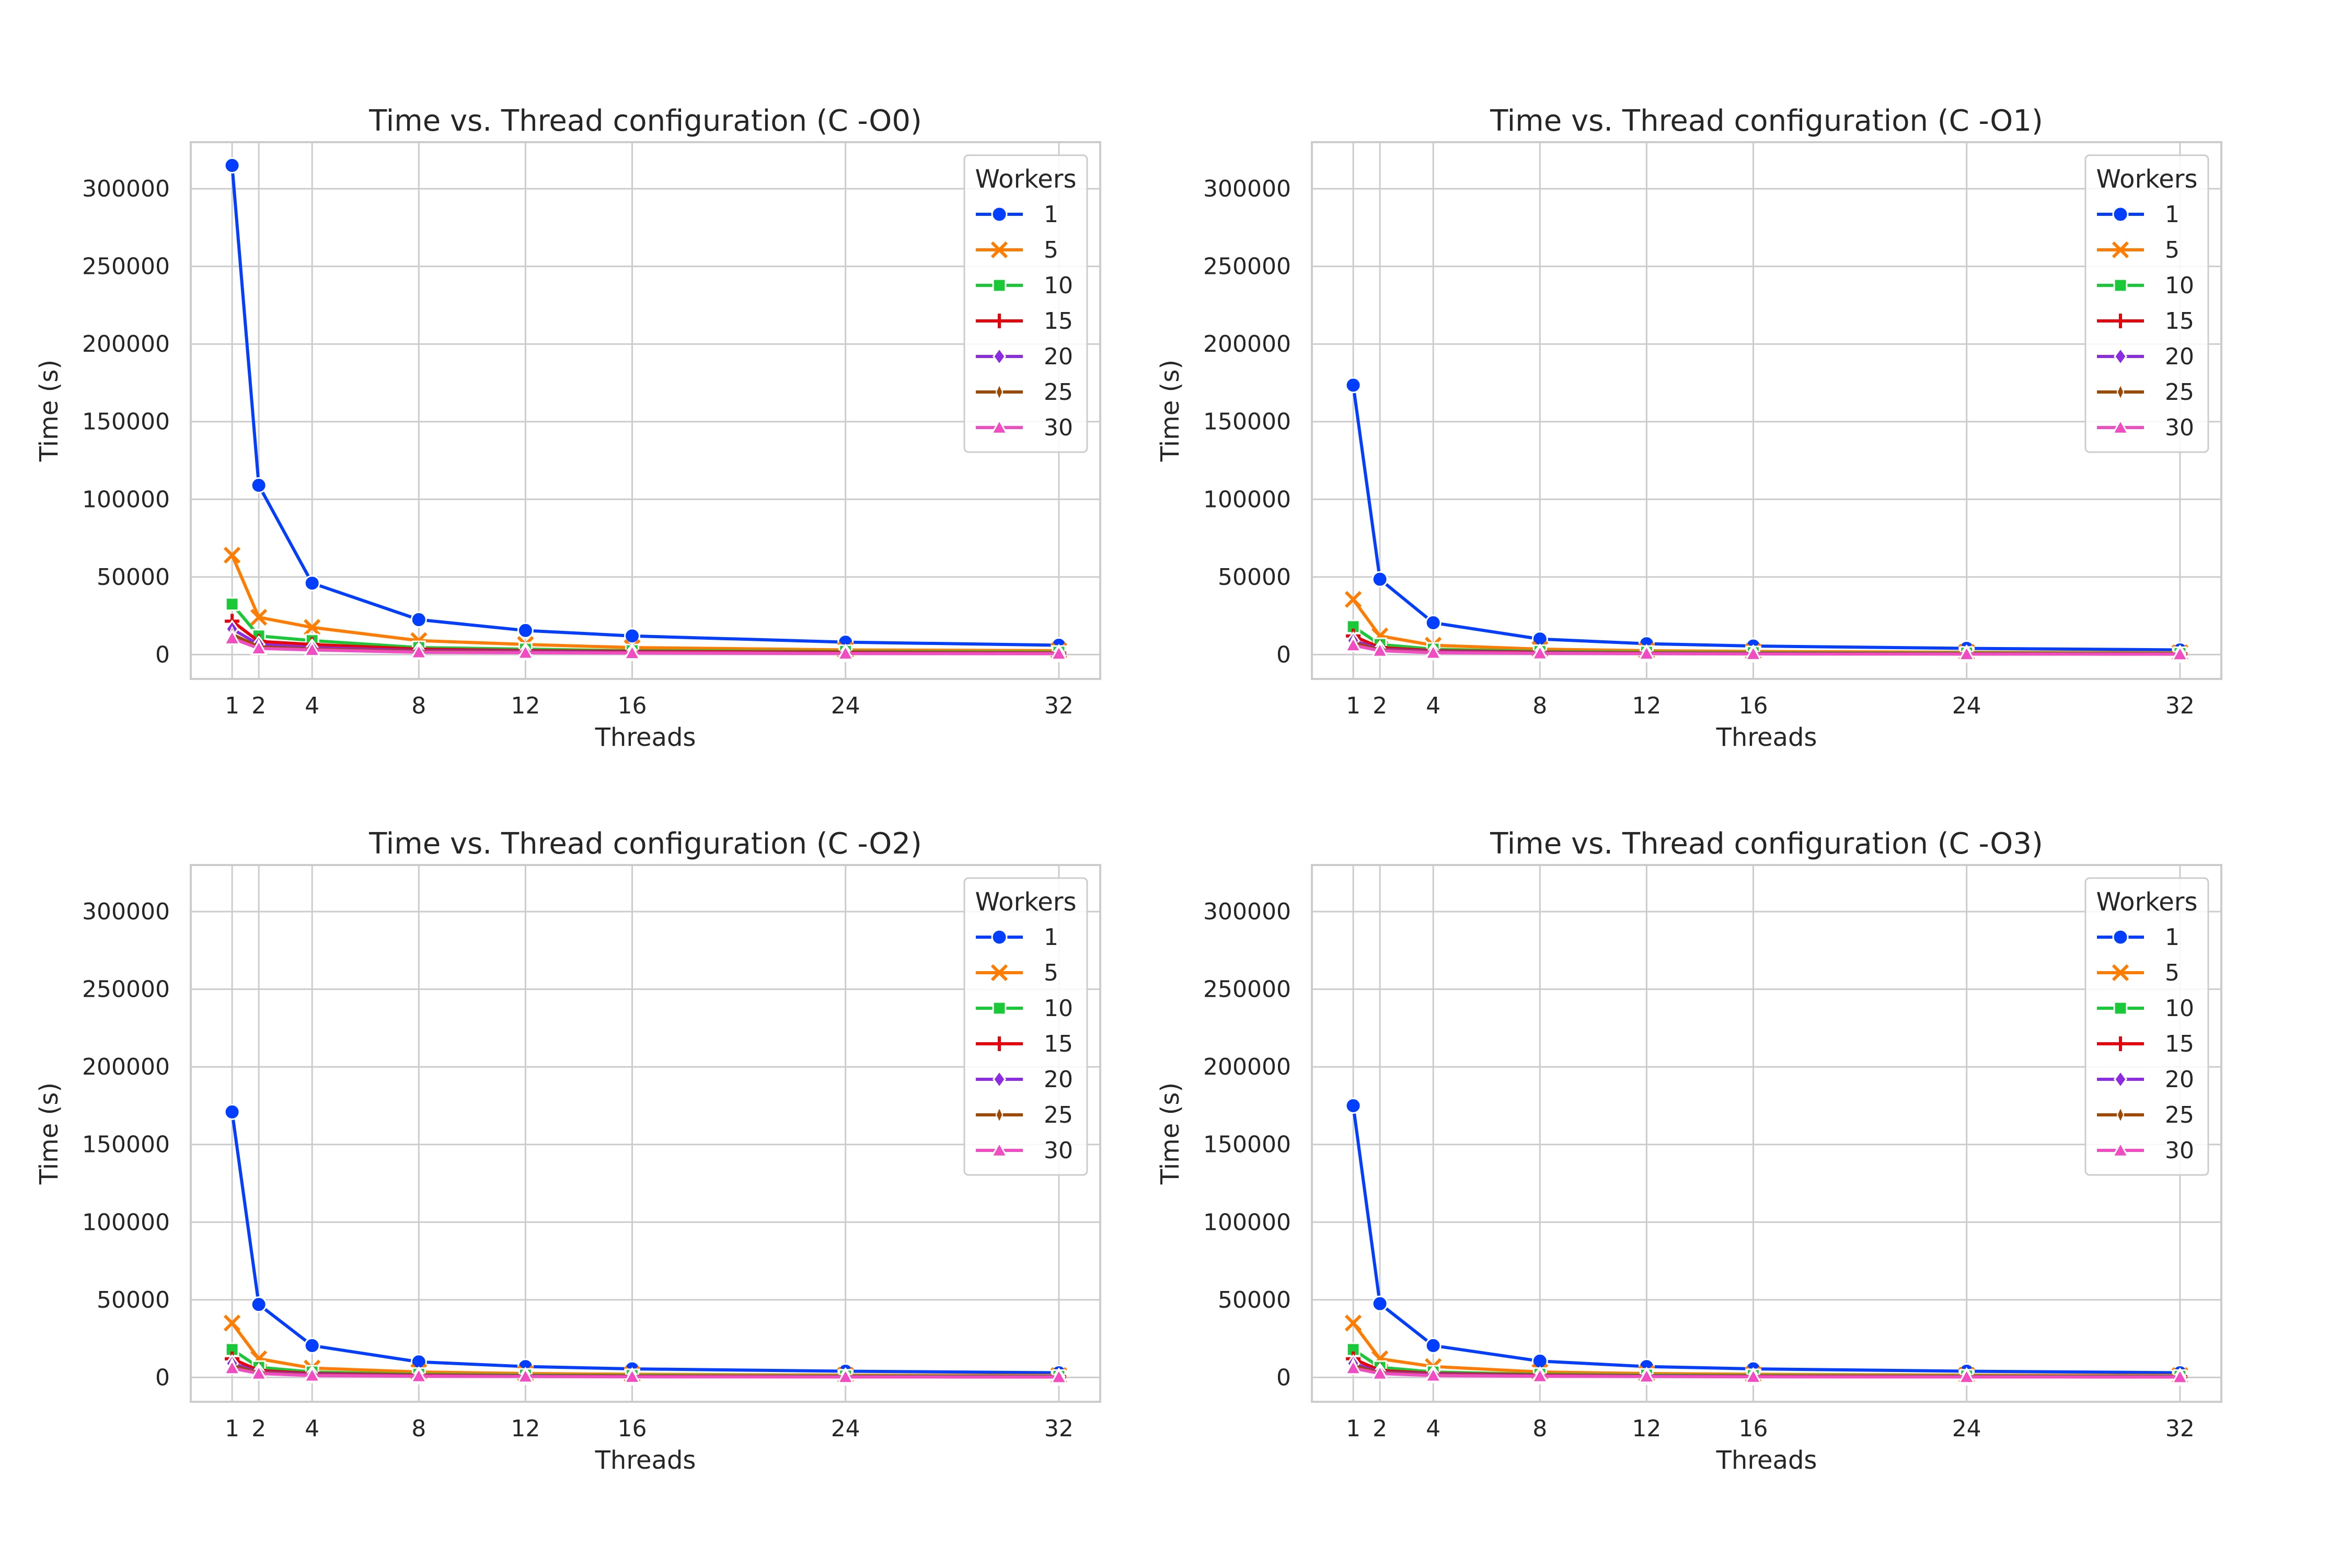 The image size is (2352, 1568). Describe the element at coordinates (126, 1145) in the screenshot. I see `y-tick-label: 150000` at that location.